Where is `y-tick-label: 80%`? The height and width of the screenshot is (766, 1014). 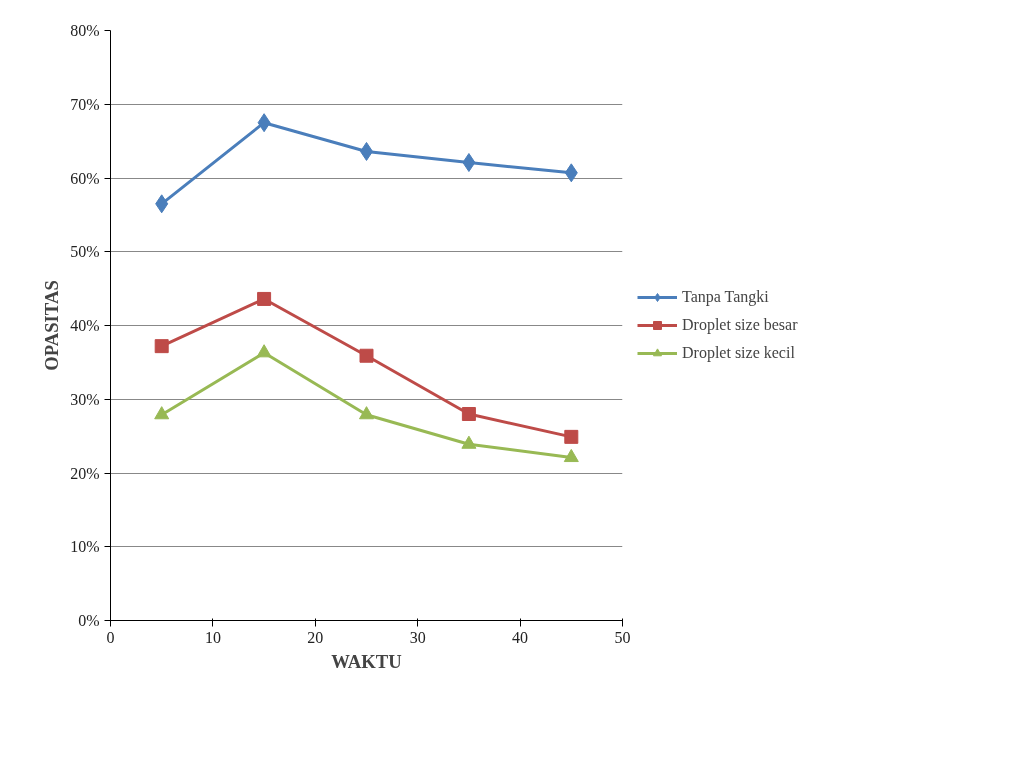 y-tick-label: 80% is located at coordinates (85, 30).